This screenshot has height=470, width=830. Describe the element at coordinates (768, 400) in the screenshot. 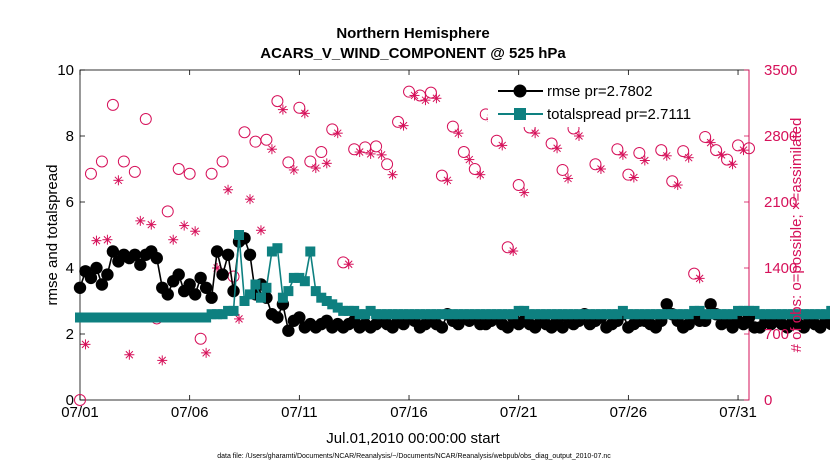

I see `y2-tick-label: 0` at that location.